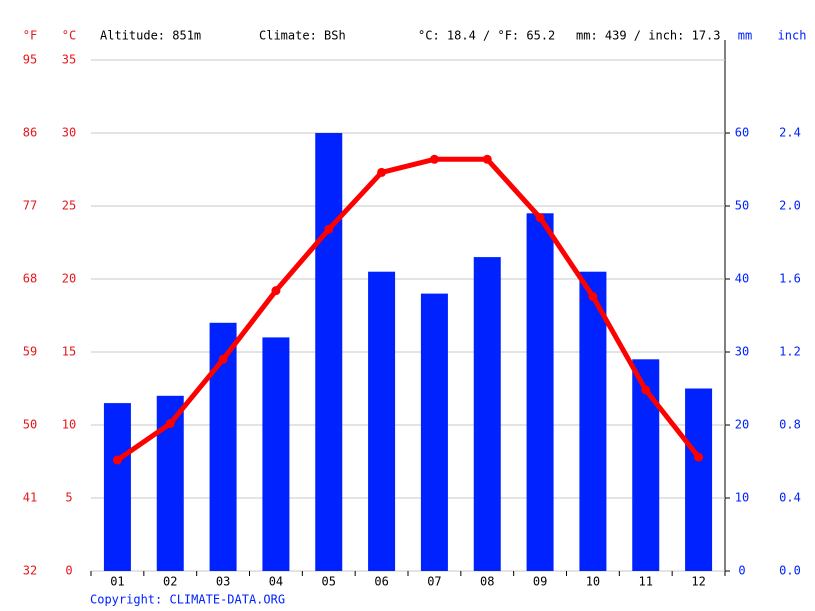 The height and width of the screenshot is (611, 815). I want to click on c-tick-label: 25, so click(69, 206).